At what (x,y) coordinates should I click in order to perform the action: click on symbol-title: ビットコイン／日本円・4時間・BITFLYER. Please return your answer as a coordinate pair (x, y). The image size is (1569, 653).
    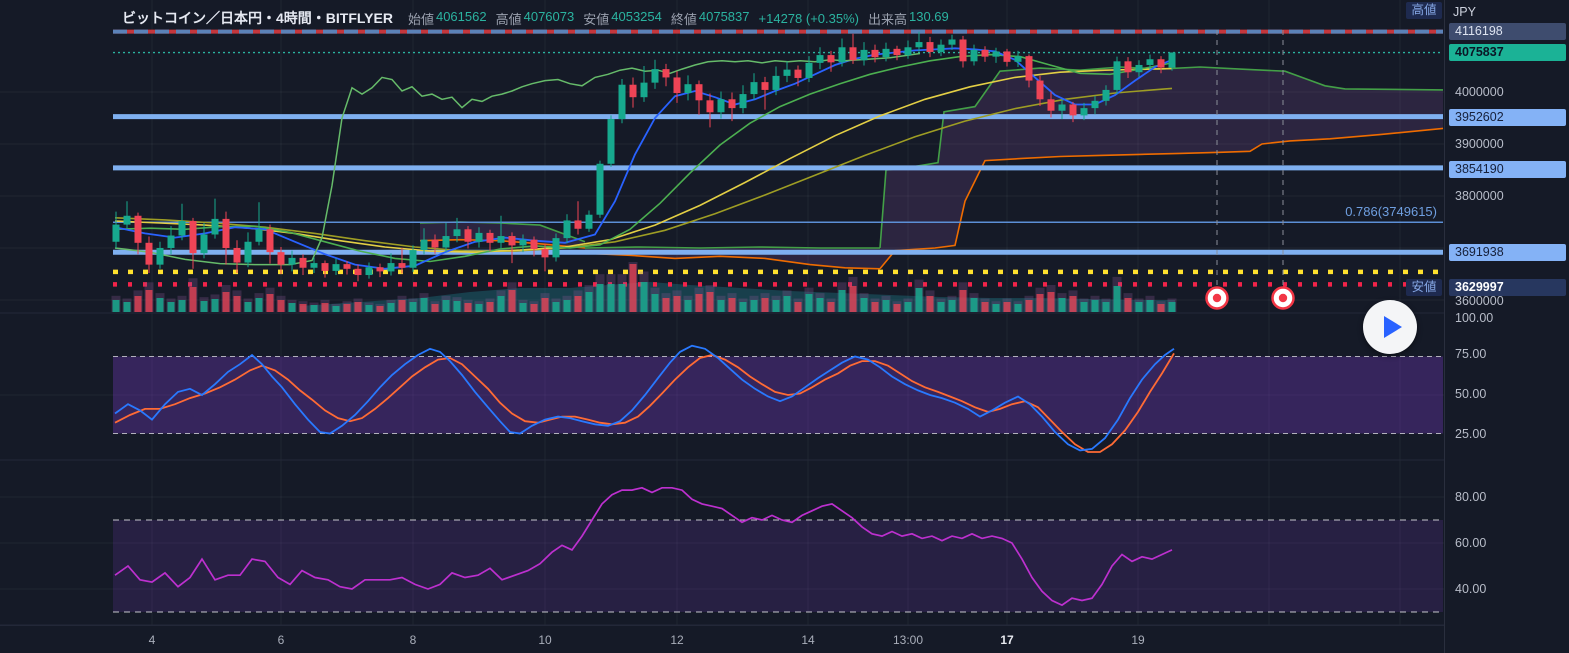
    Looking at the image, I should click on (257, 18).